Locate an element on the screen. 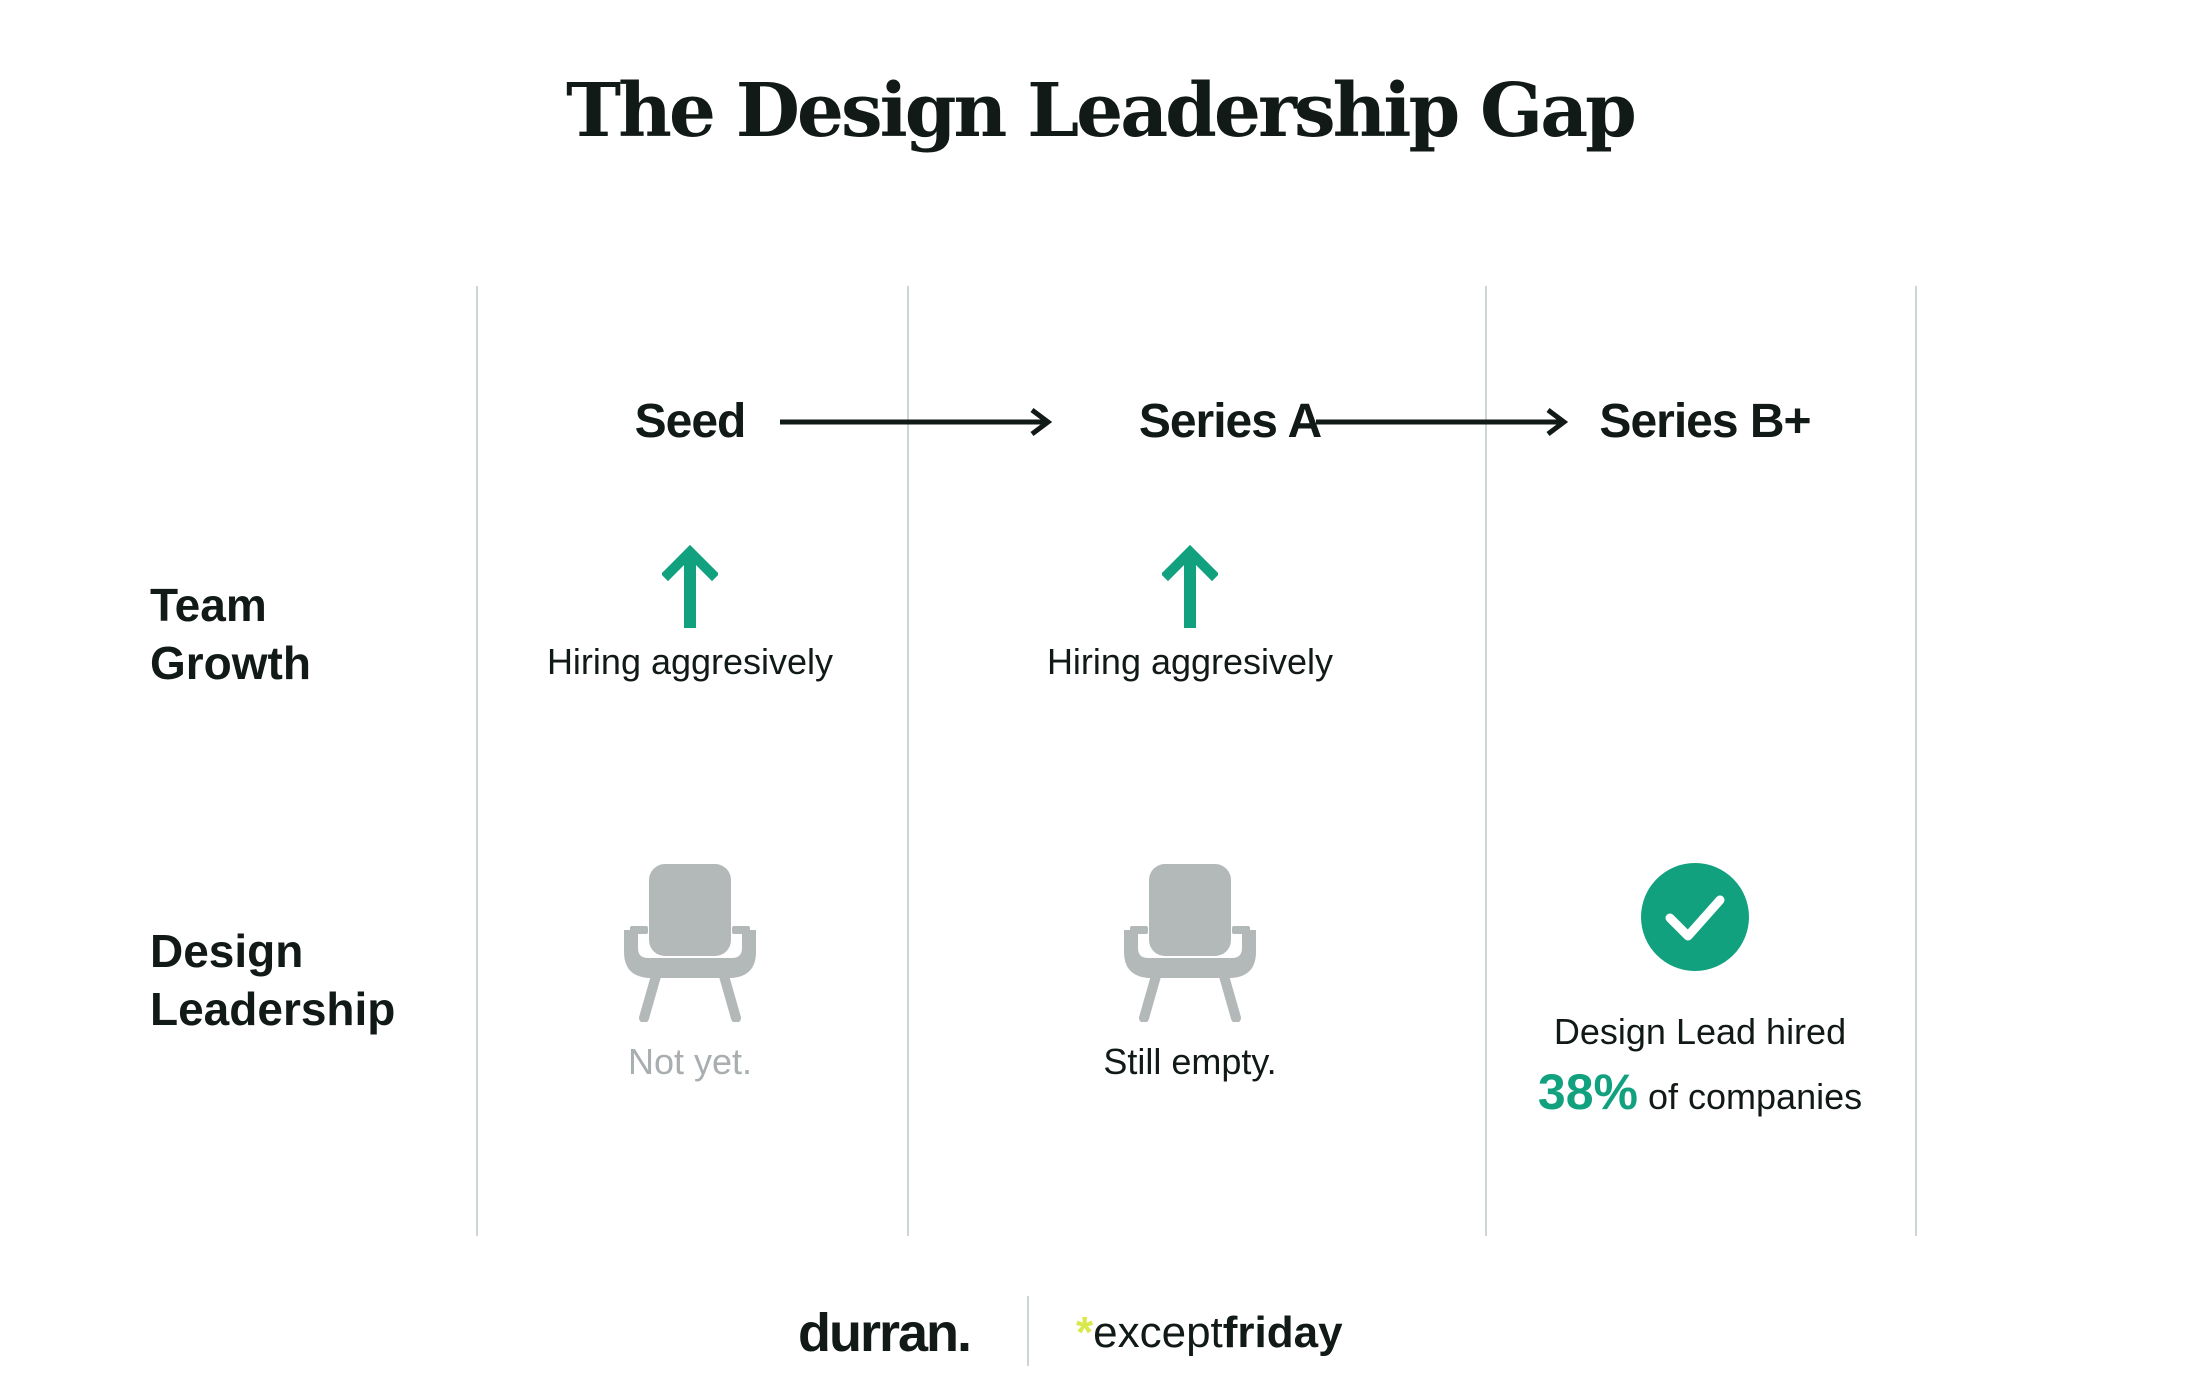 Image resolution: width=2200 pixels, height=1400 pixels. row-label-line: Design is located at coordinates (227, 951).